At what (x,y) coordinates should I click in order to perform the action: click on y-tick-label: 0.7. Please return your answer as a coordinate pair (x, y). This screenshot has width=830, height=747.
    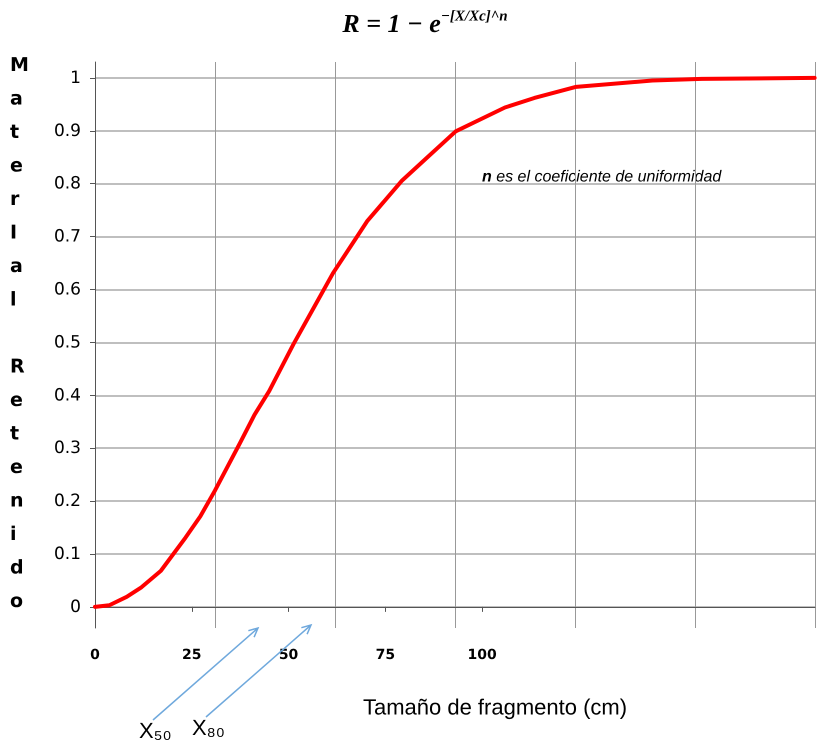
    Looking at the image, I should click on (67, 236).